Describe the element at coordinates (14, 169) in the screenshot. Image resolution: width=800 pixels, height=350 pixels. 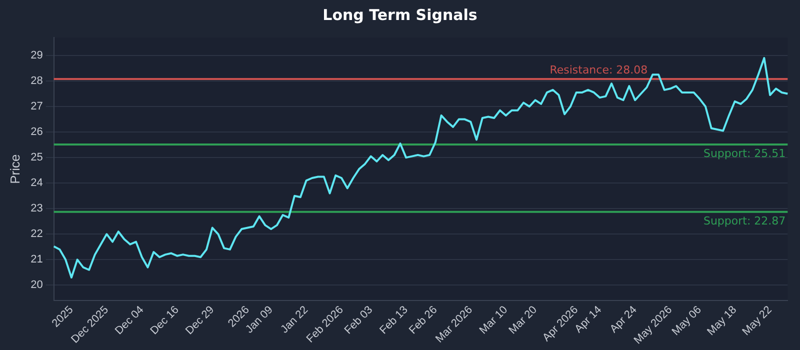
I see `y-axis-title: Price` at that location.